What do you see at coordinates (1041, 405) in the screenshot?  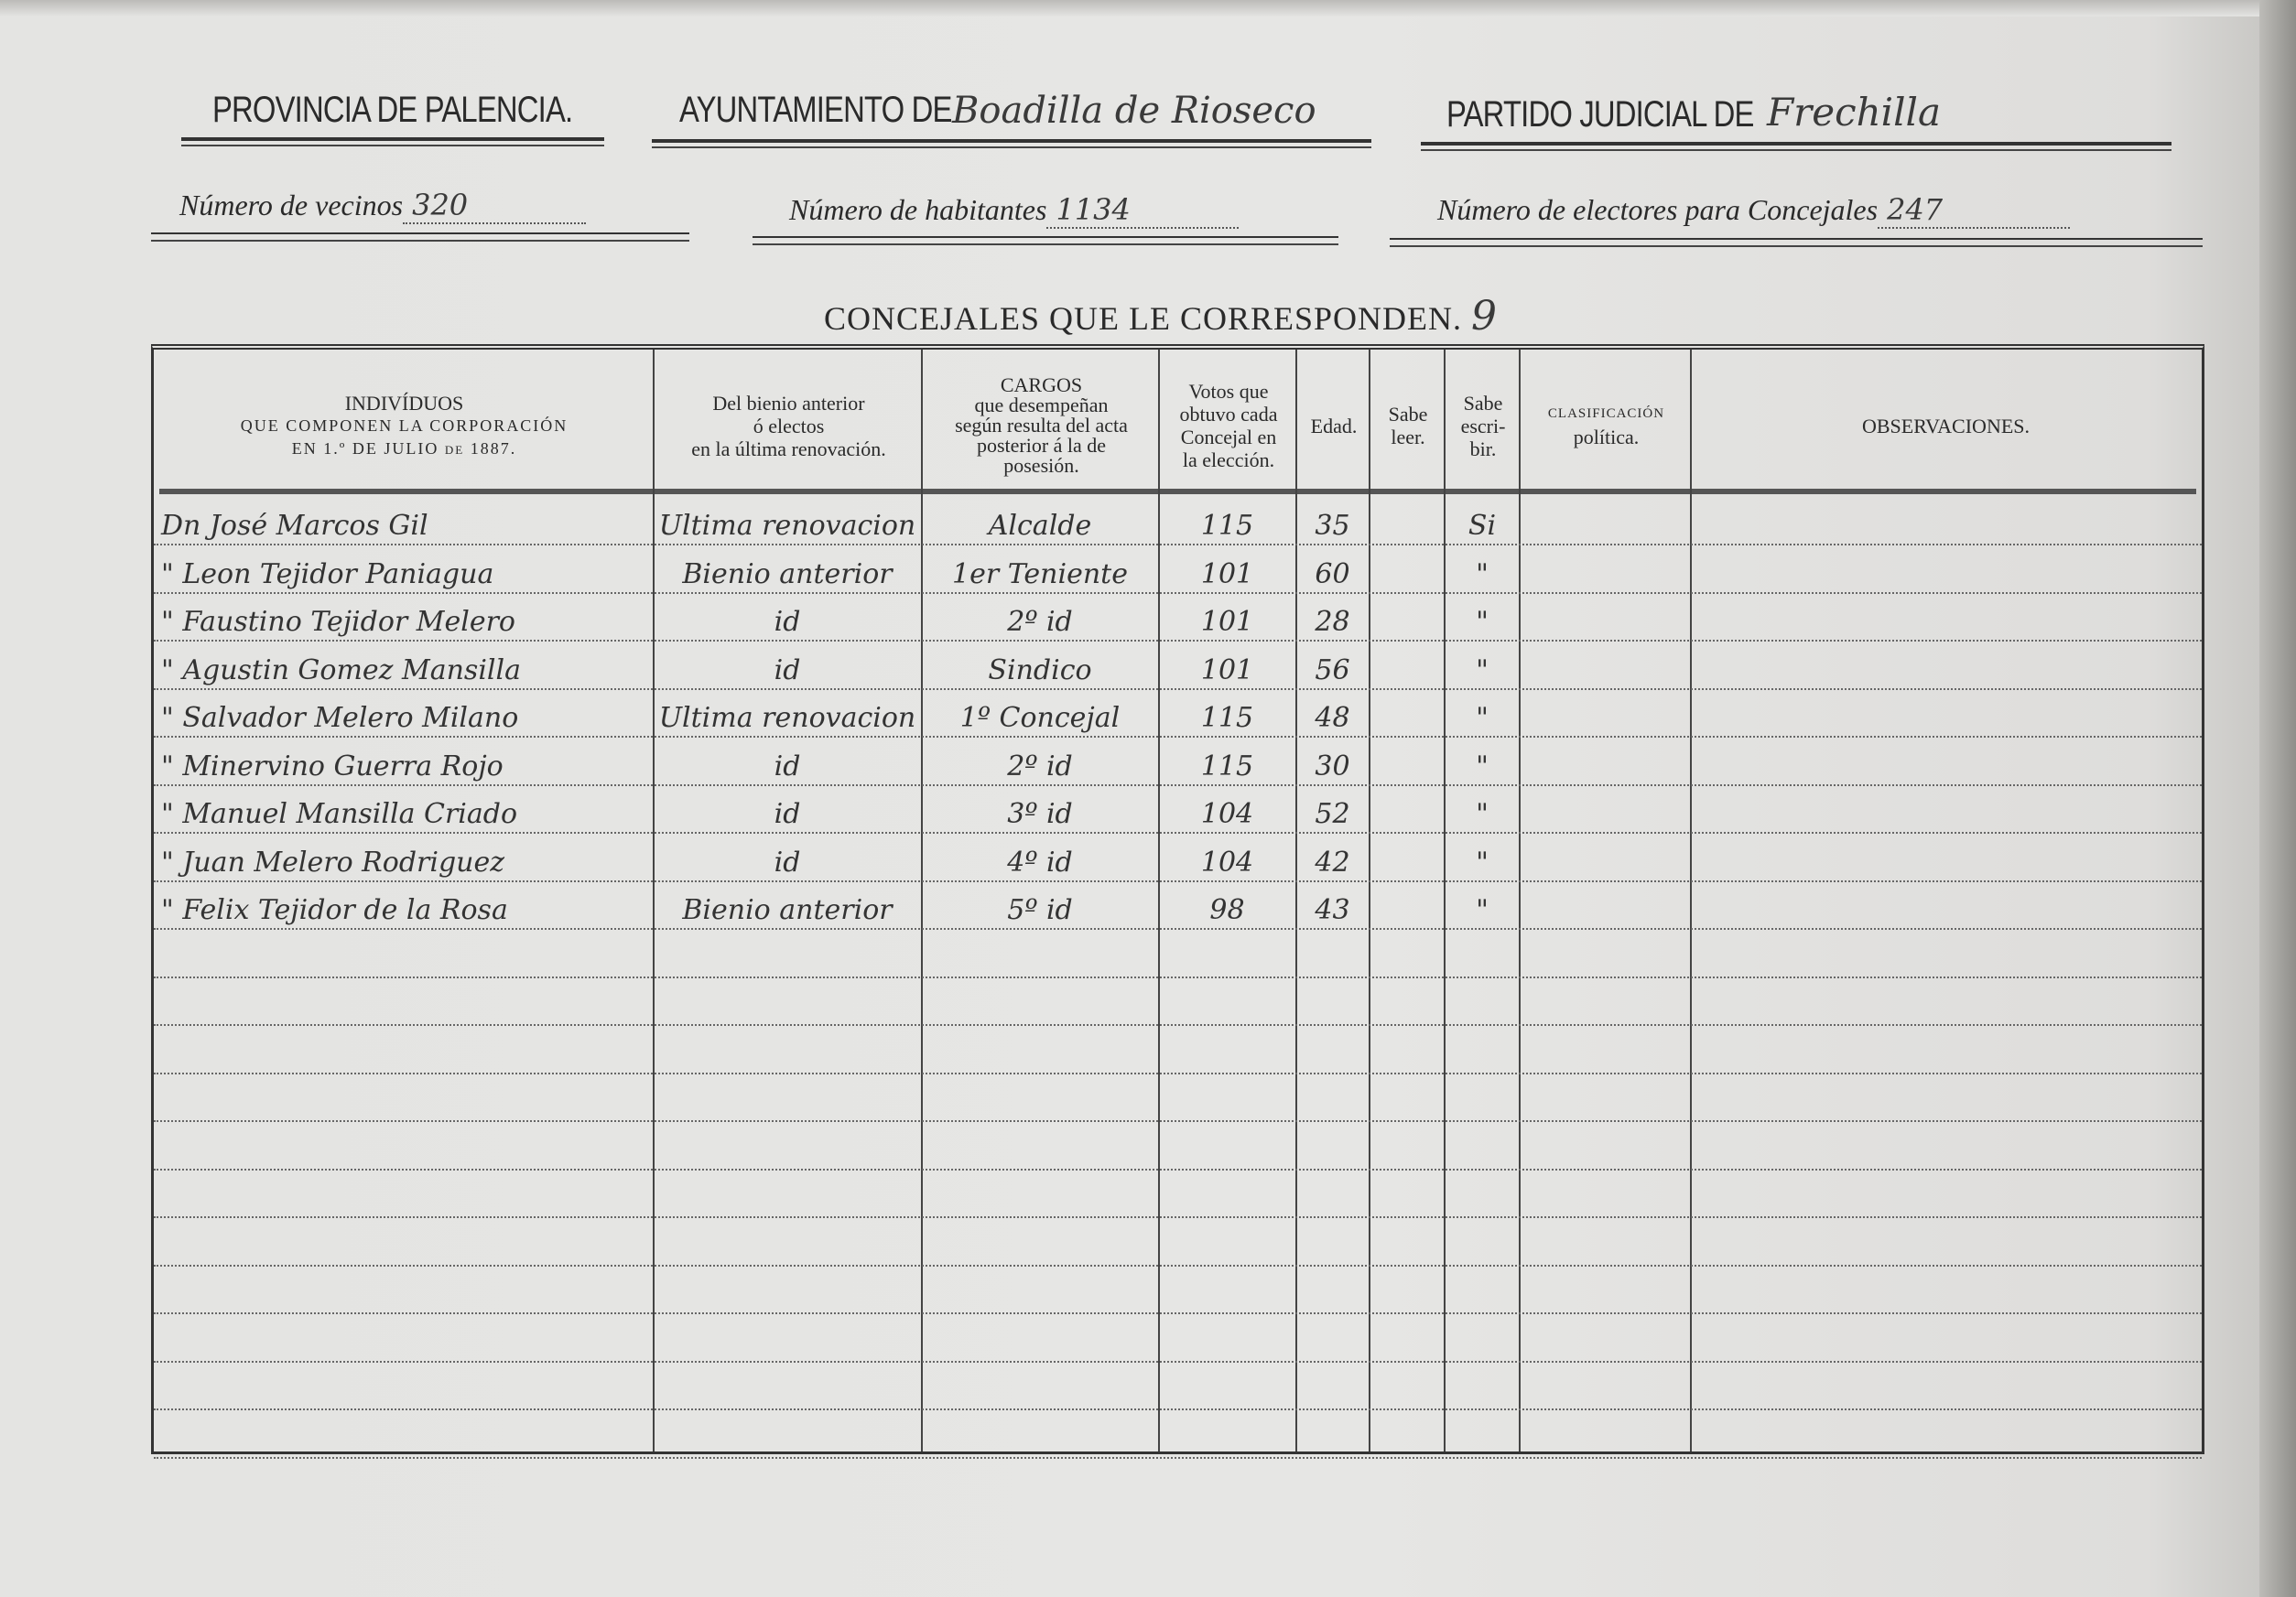 I see `header-text: que desempeñan` at bounding box center [1041, 405].